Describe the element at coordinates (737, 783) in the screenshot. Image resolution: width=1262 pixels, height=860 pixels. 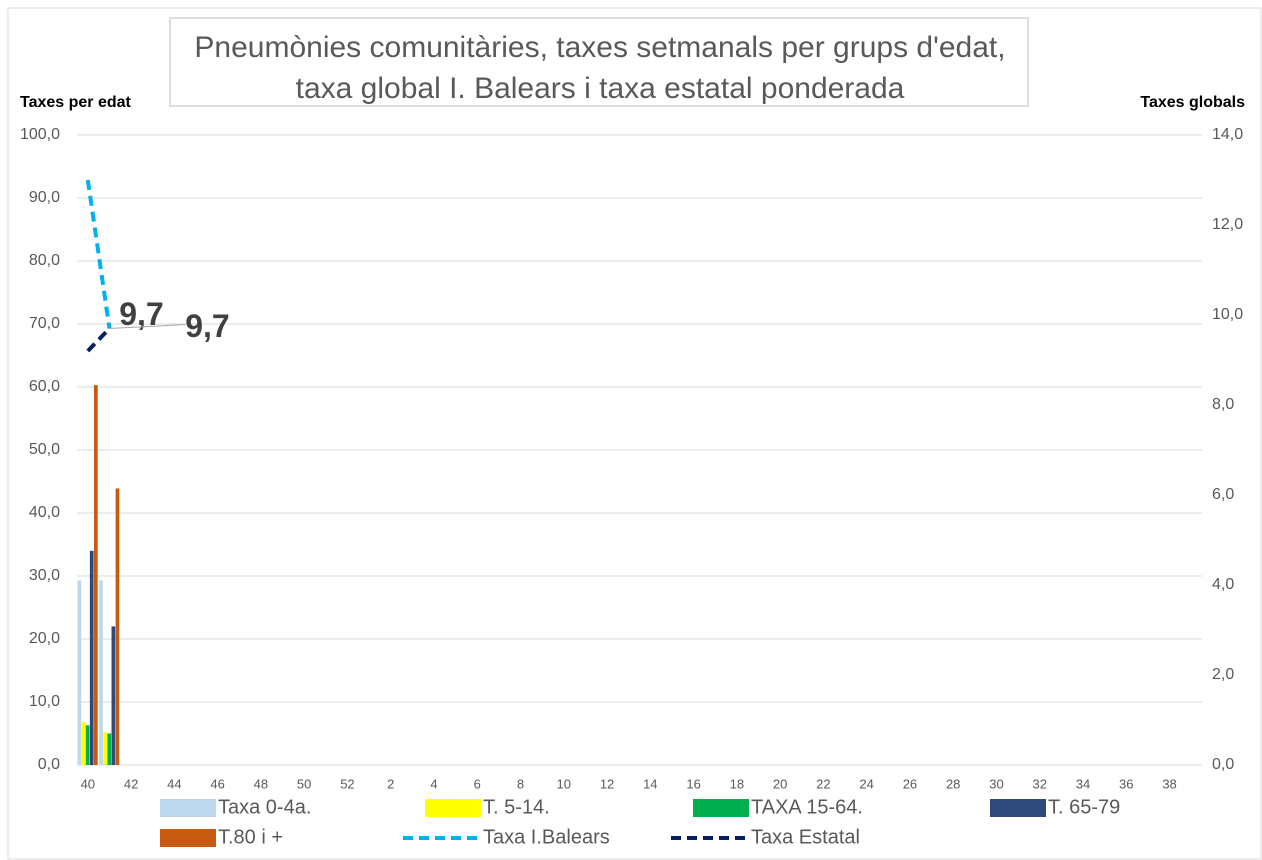
I see `x-tick-label: 18` at that location.